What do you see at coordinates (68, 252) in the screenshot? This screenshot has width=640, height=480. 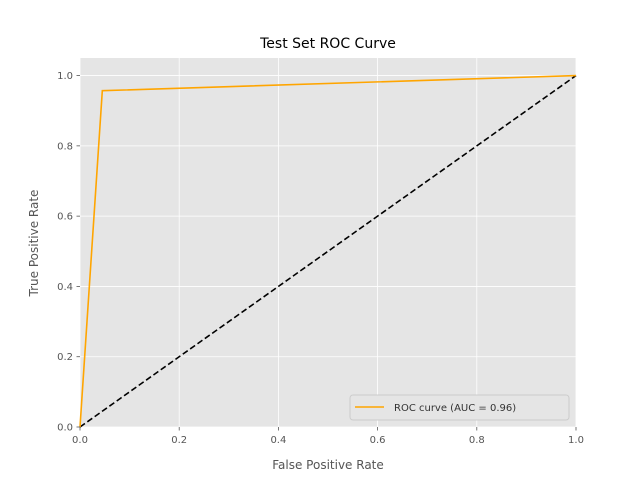 I see `y-axis-ticks: 0.0 0.2 0.4 0.6 0.8 1.0` at bounding box center [68, 252].